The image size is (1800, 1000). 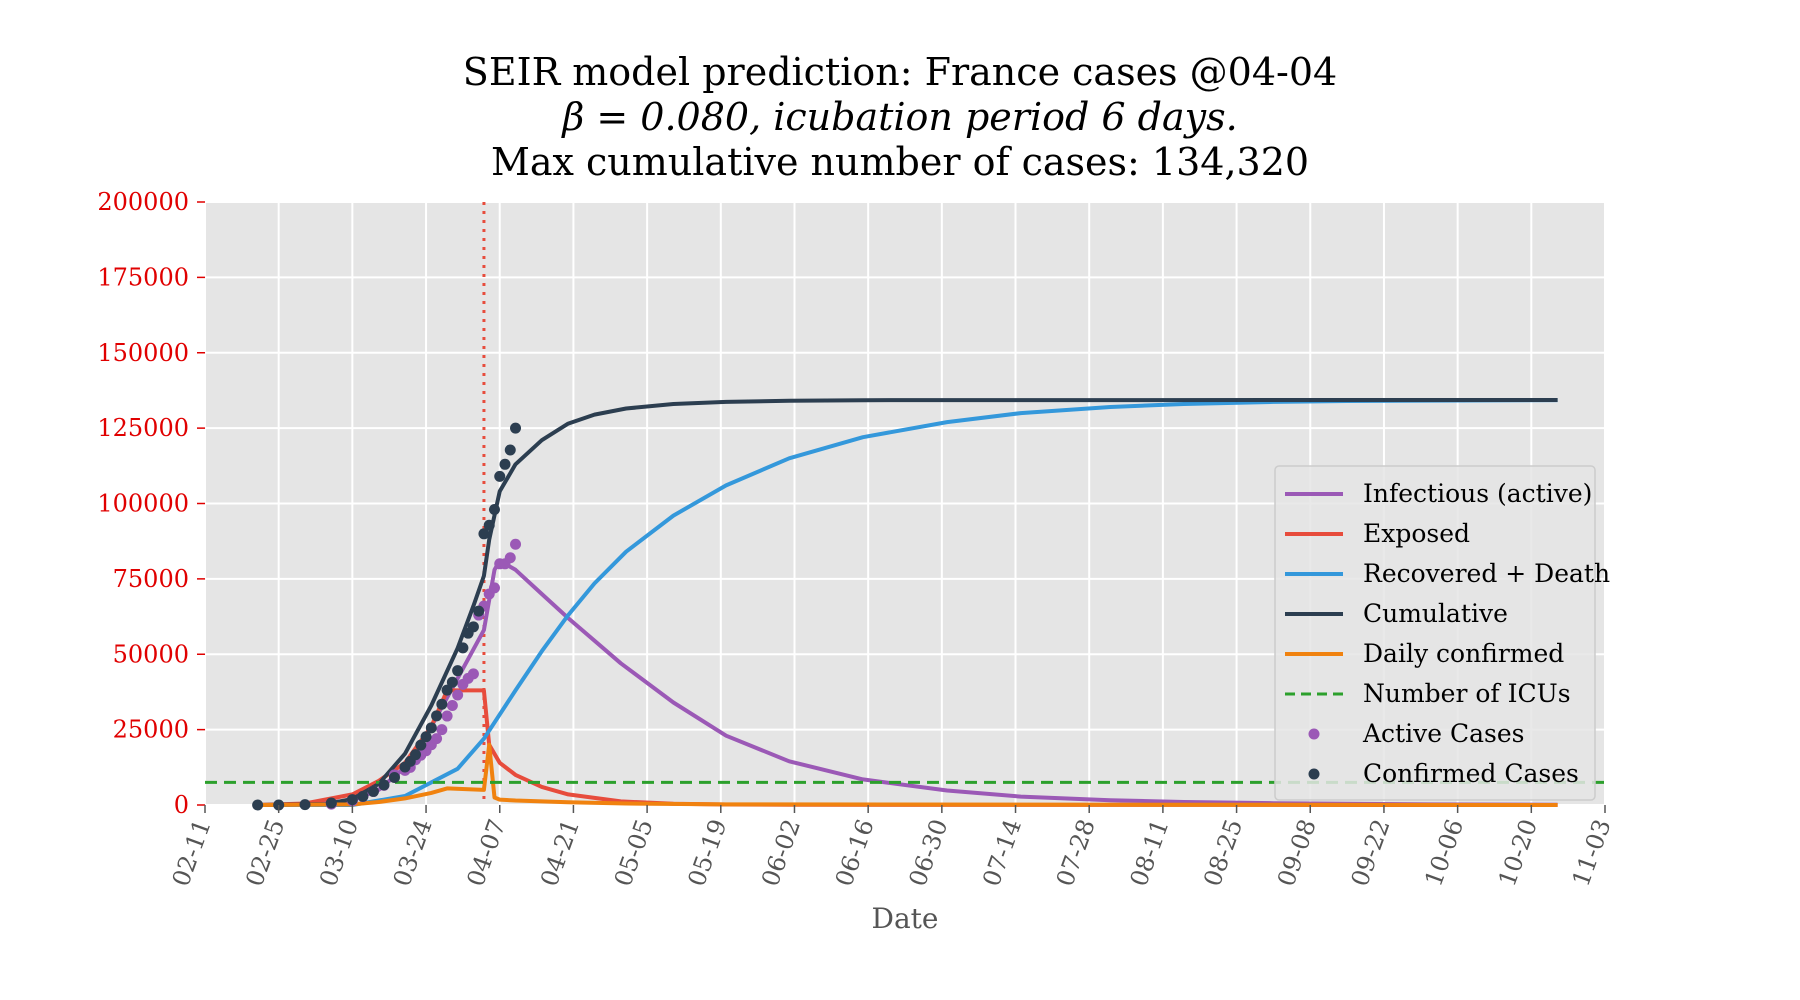 What do you see at coordinates (1463, 653) in the screenshot?
I see `legend-entry-label: Daily confirmed` at bounding box center [1463, 653].